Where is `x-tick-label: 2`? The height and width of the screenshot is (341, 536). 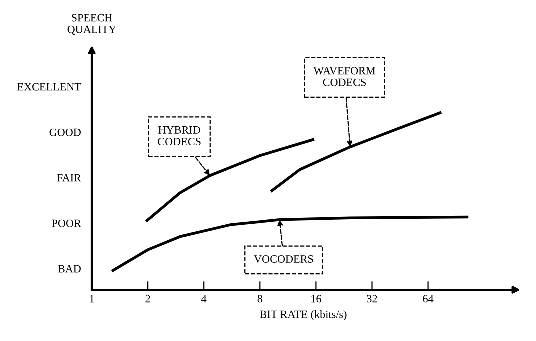
x-tick-label: 2 is located at coordinates (148, 299).